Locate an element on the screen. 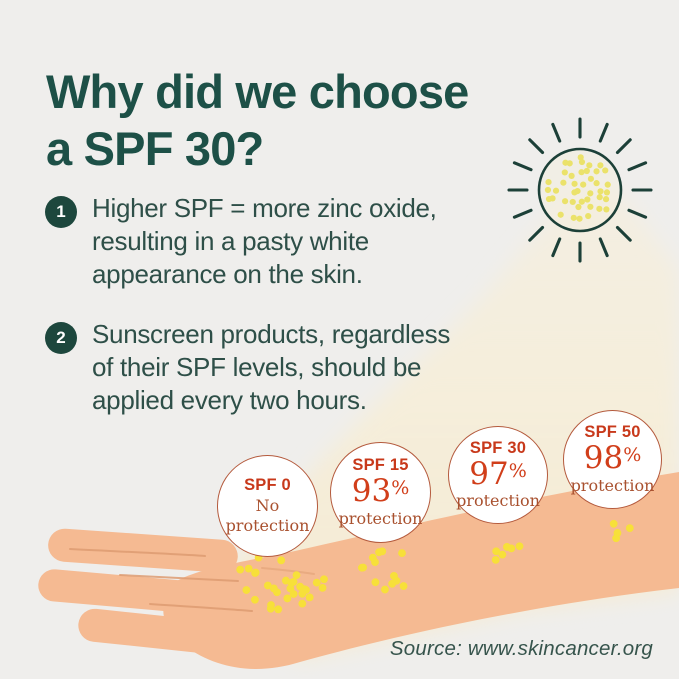  spf-30-caption: protection is located at coordinates (498, 501).